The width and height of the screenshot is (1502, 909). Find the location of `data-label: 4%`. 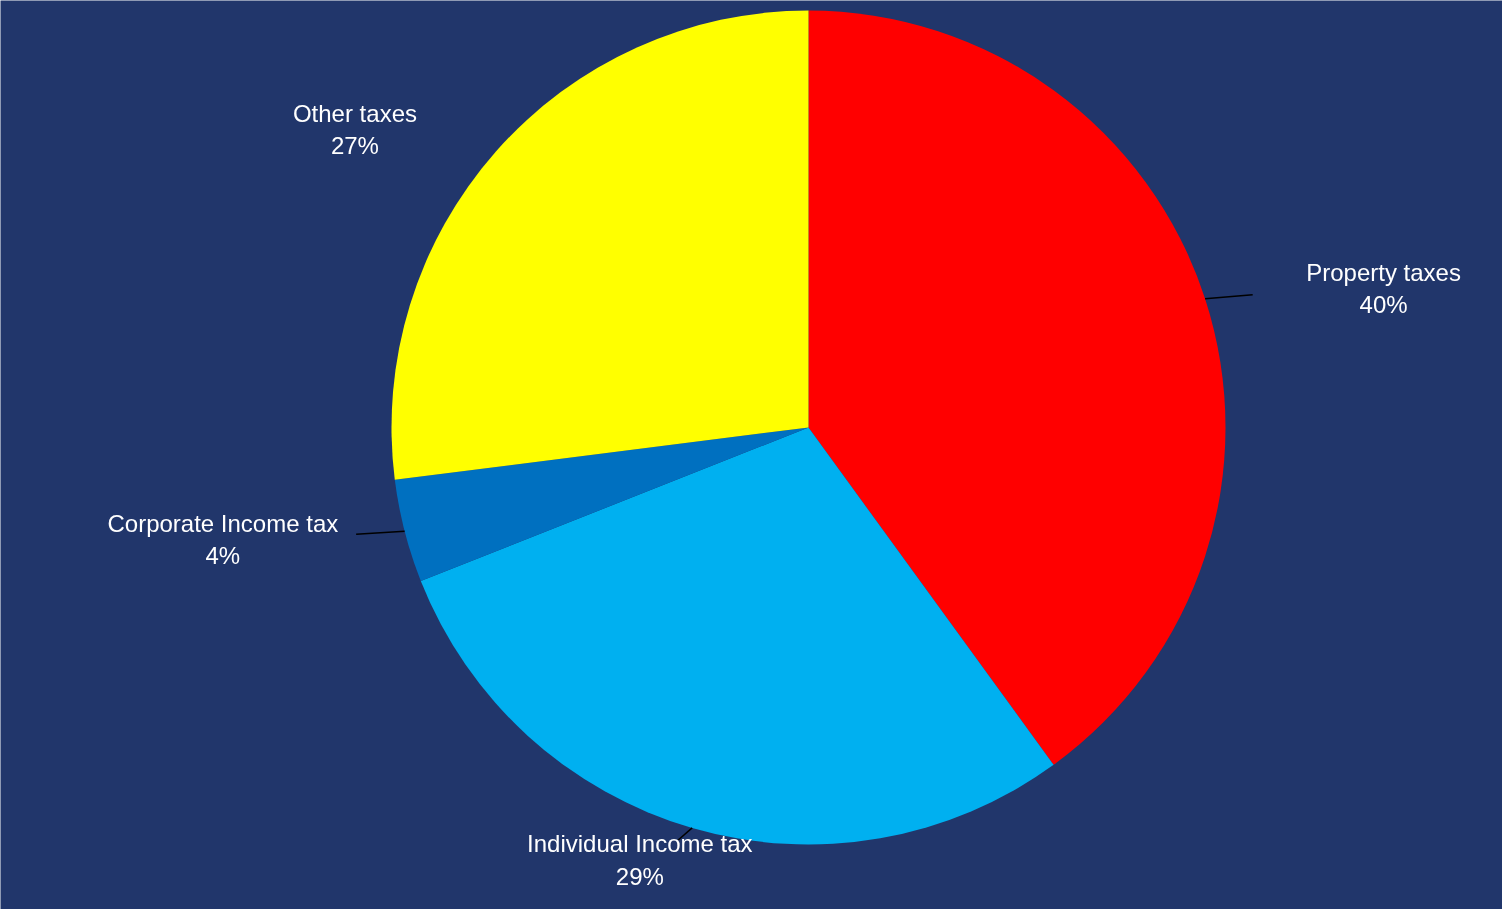

data-label: 4% is located at coordinates (223, 556).